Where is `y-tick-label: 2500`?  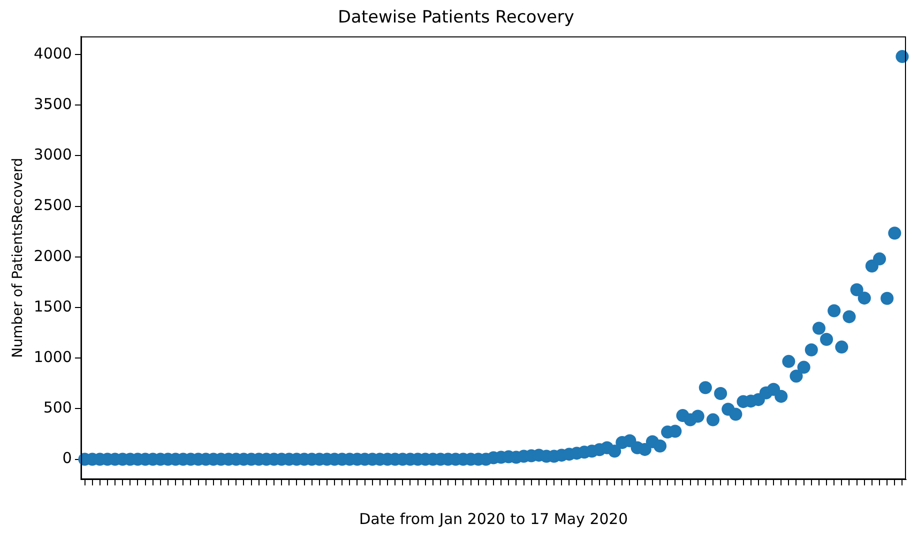 y-tick-label: 2500 is located at coordinates (53, 205).